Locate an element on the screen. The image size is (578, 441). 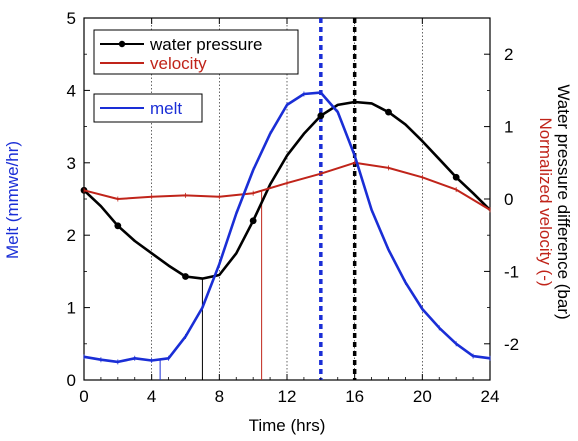
legend-marker-water-pressure is located at coordinates (122, 44).